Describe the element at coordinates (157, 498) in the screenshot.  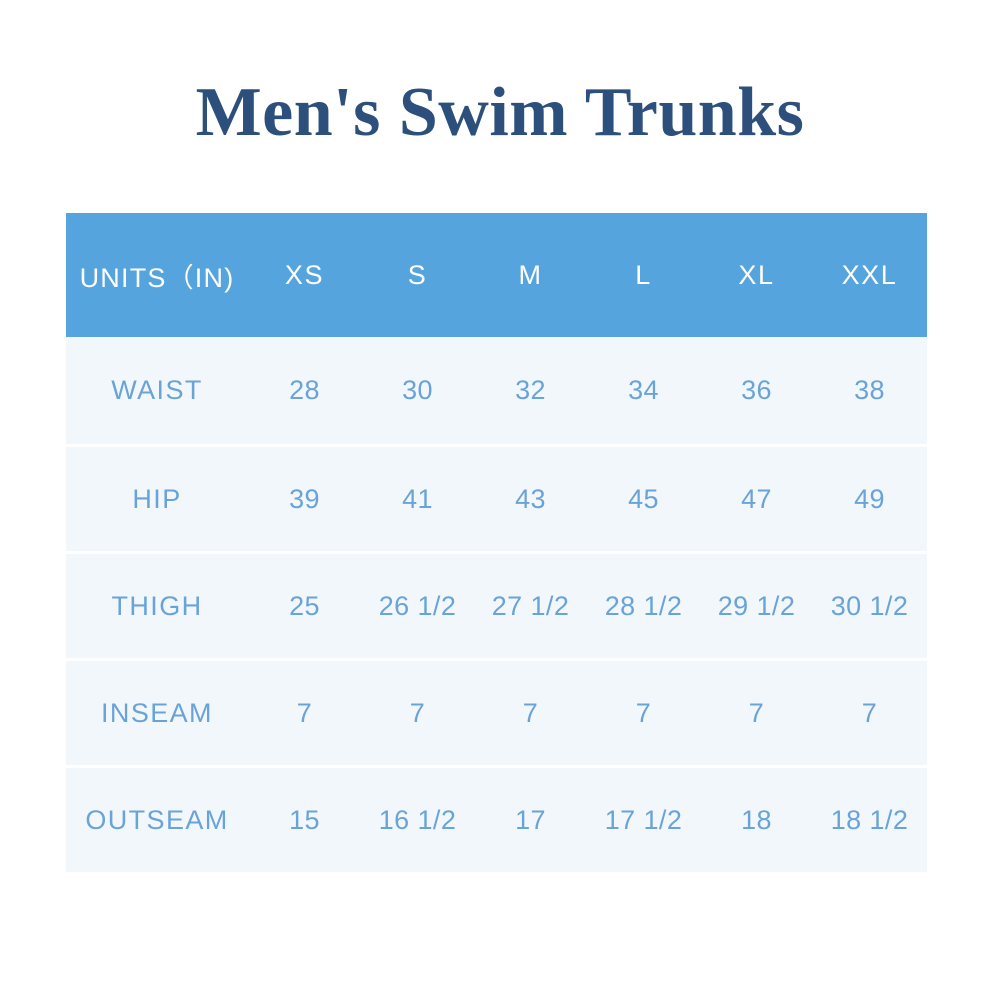
I see `row-label: HIP` at that location.